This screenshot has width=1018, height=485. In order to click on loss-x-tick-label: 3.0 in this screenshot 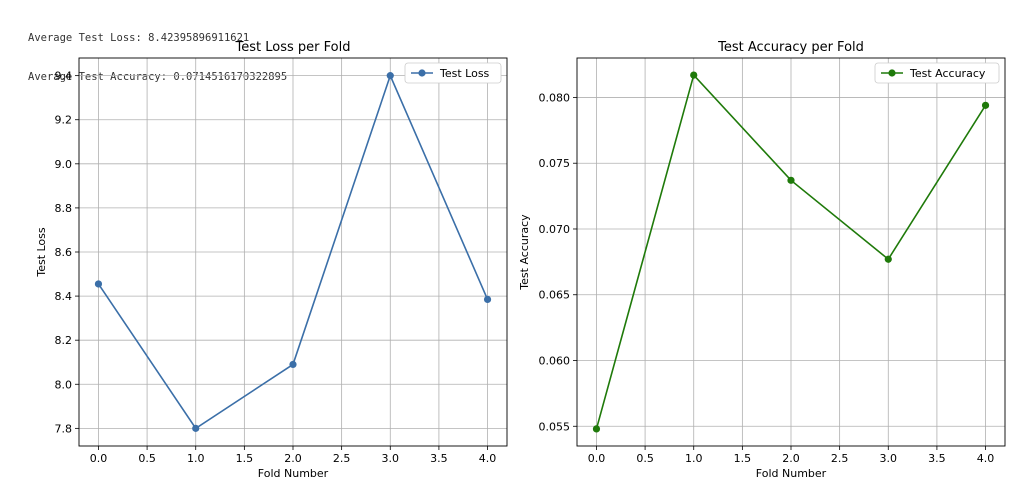, I will do `click(391, 458)`.